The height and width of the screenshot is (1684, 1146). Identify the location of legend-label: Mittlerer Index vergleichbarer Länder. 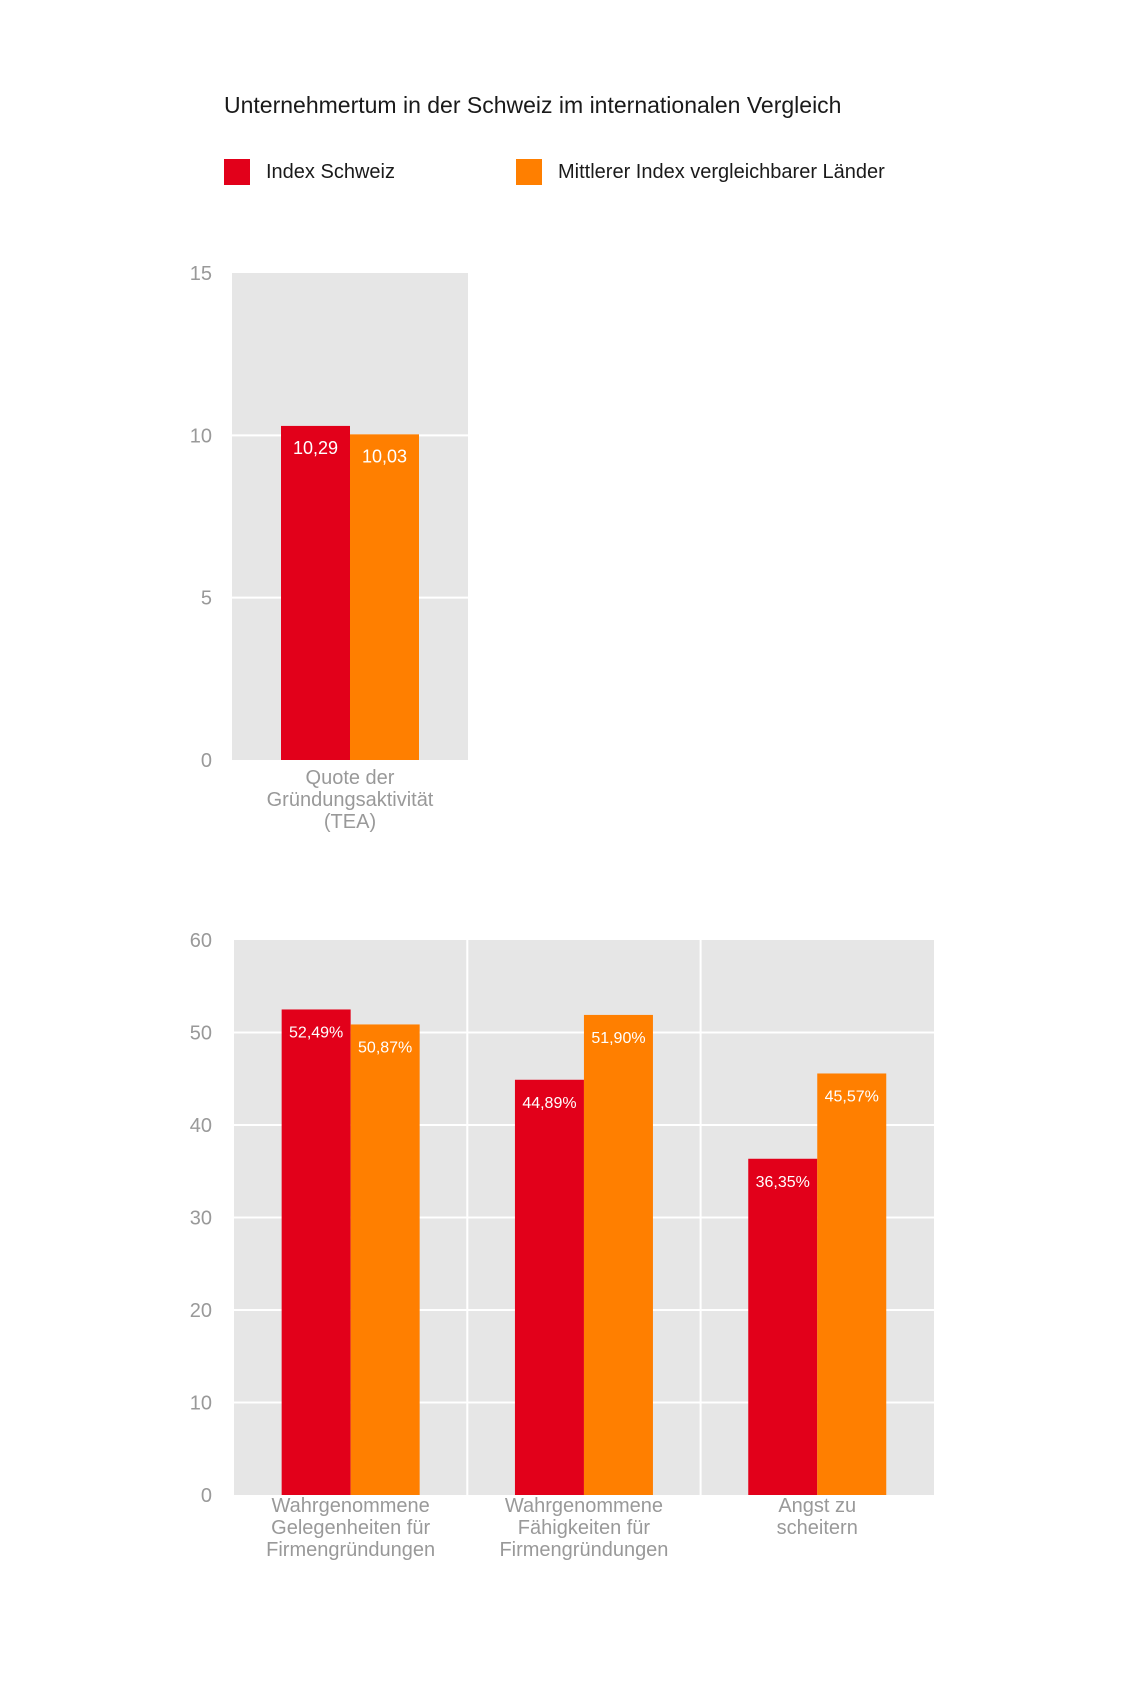
(721, 171).